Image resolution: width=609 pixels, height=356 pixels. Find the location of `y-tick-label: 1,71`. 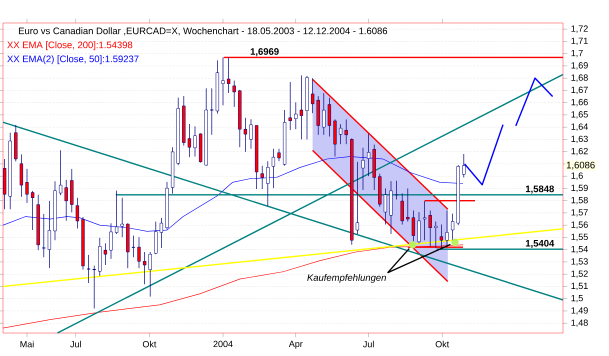

y-tick-label: 1,71 is located at coordinates (579, 42).